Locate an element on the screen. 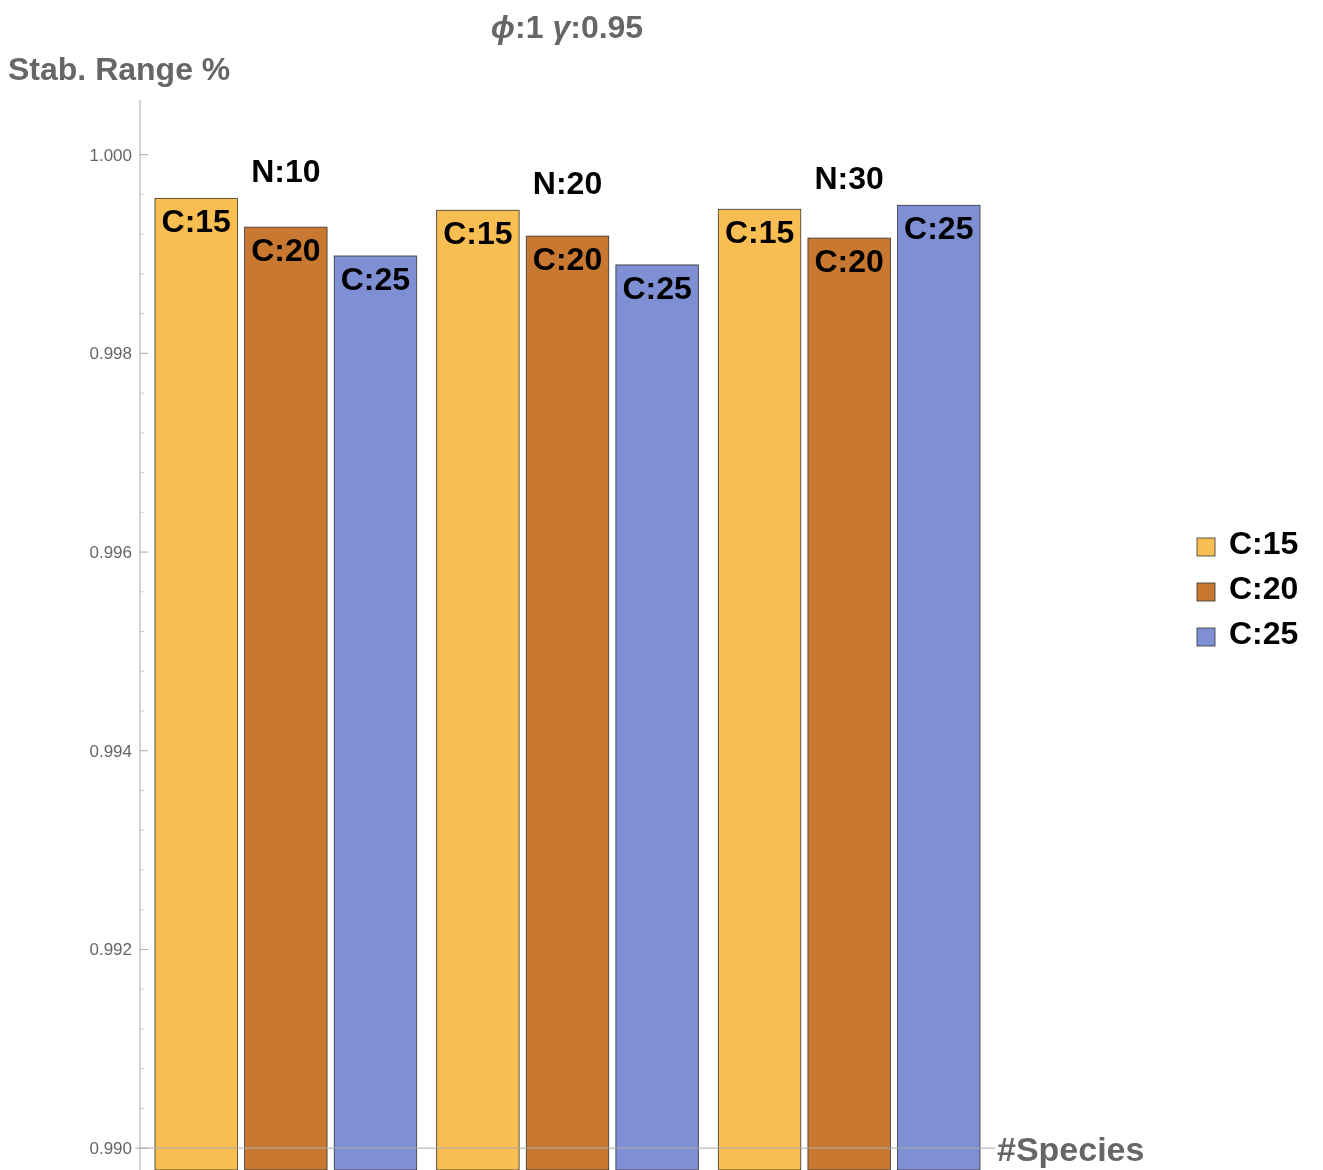  x-axis-title: #Species is located at coordinates (1071, 1149).